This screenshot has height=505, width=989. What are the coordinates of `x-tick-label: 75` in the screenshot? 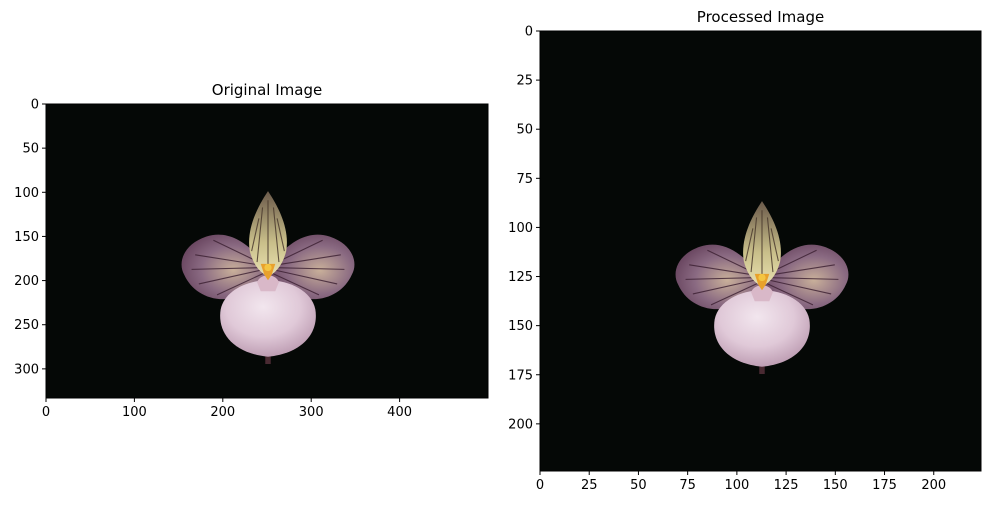 It's located at (687, 485).